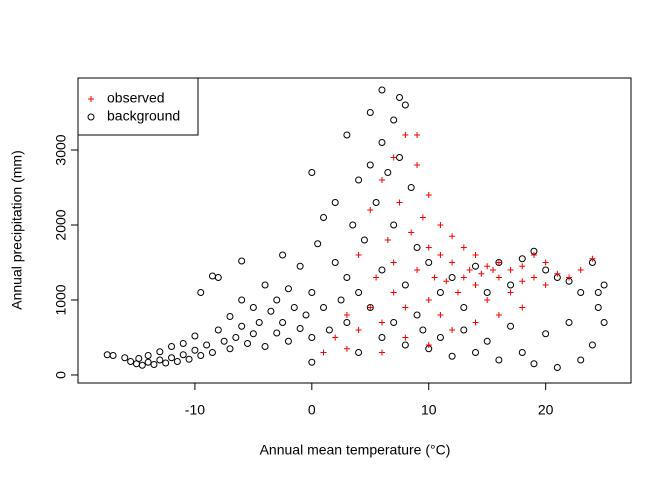 Image resolution: width=672 pixels, height=480 pixels. I want to click on y-tick-label: 1000, so click(61, 299).